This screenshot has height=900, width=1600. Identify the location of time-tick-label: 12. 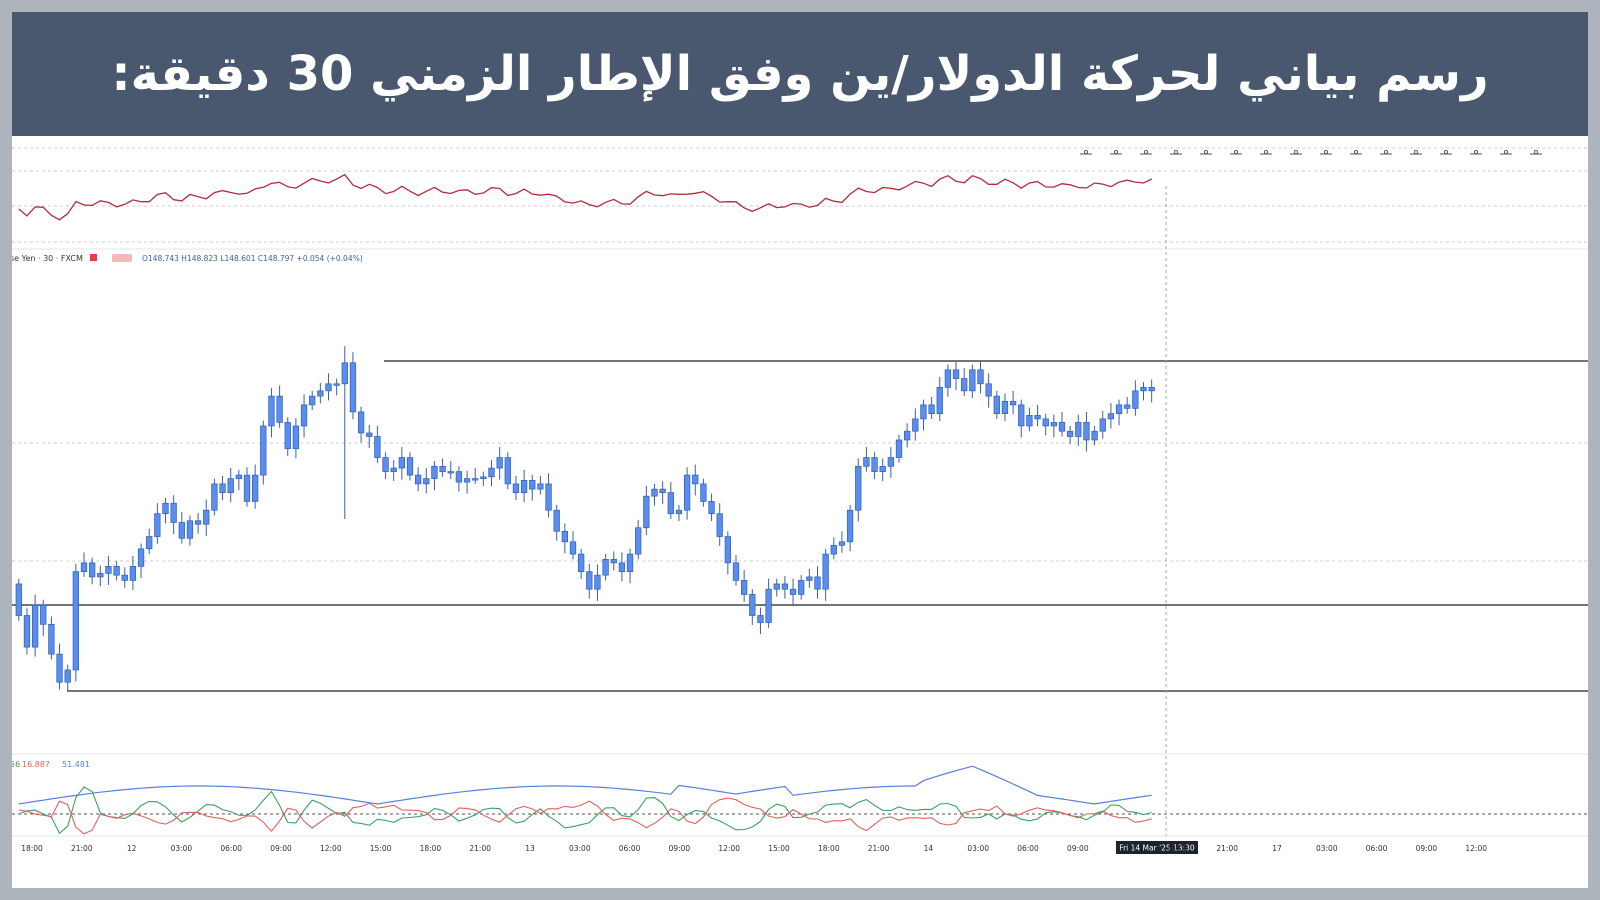
(132, 848).